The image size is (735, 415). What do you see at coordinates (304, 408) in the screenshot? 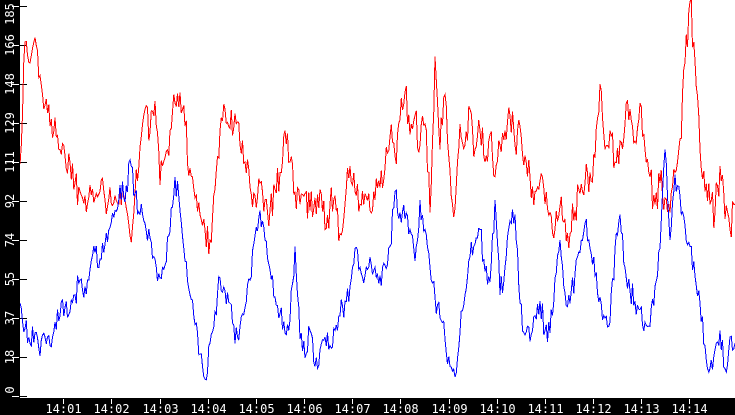
I see `x-tick-label: 14:06` at bounding box center [304, 408].